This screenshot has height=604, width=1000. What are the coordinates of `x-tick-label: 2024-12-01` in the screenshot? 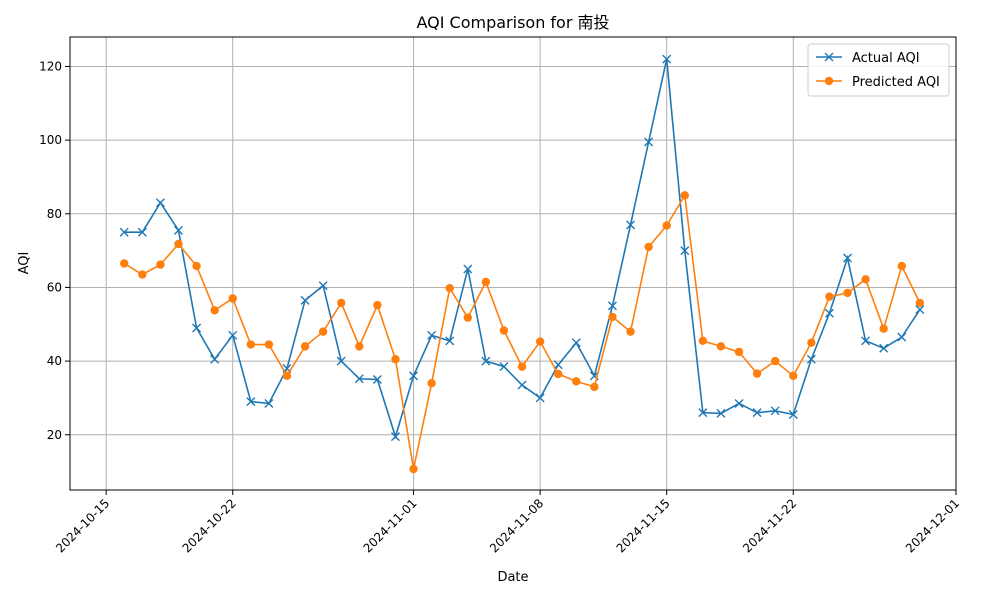 It's located at (932, 525).